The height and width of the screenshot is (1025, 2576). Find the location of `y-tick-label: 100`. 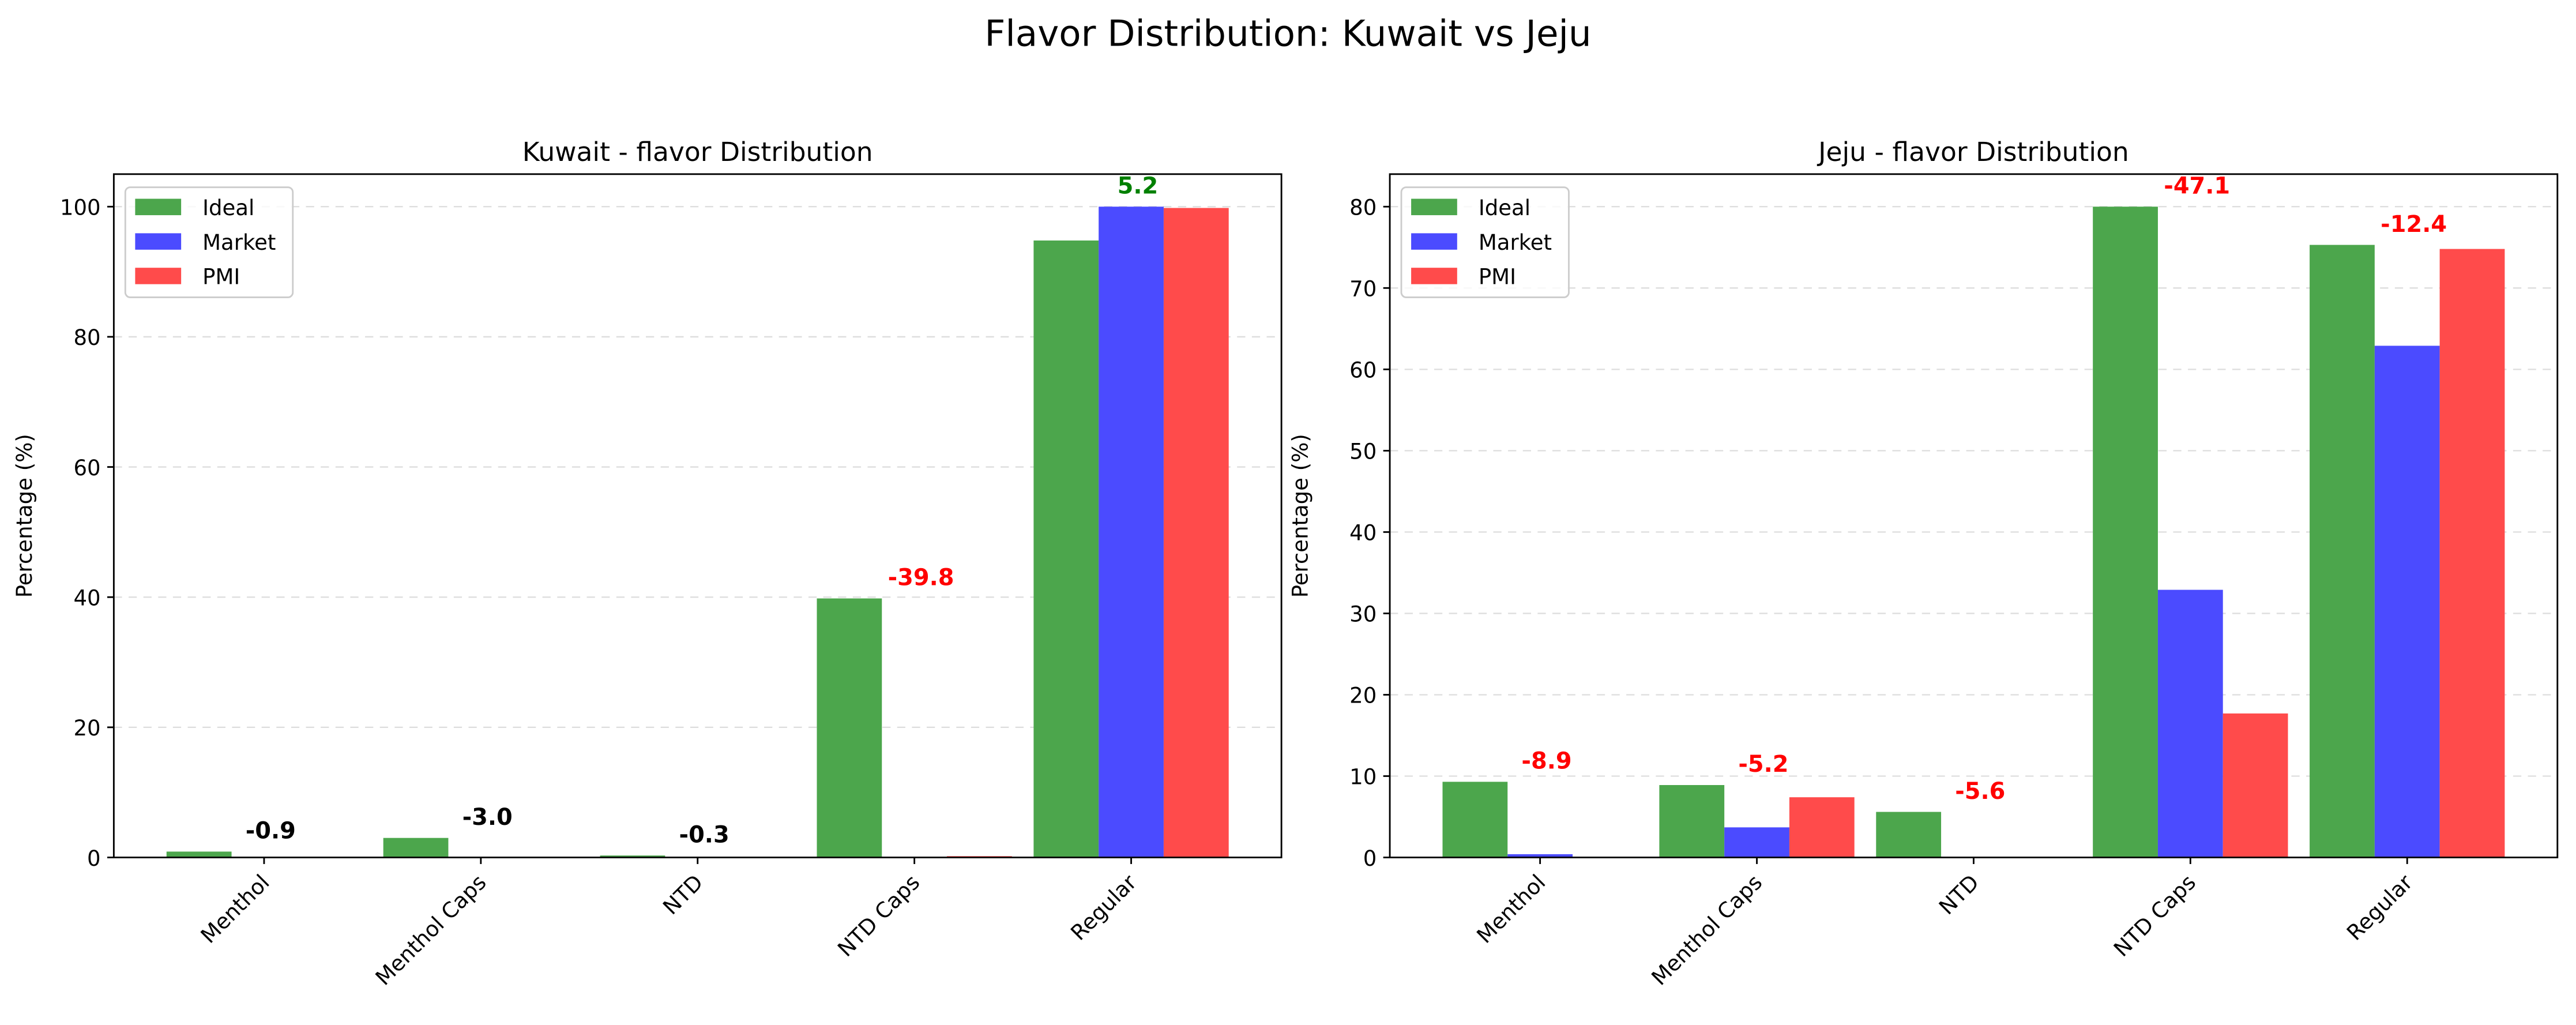

y-tick-label: 100 is located at coordinates (80, 208).